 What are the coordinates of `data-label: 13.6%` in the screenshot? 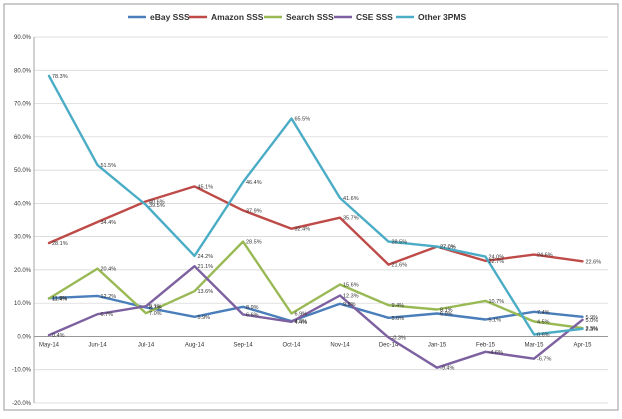 It's located at (206, 292).